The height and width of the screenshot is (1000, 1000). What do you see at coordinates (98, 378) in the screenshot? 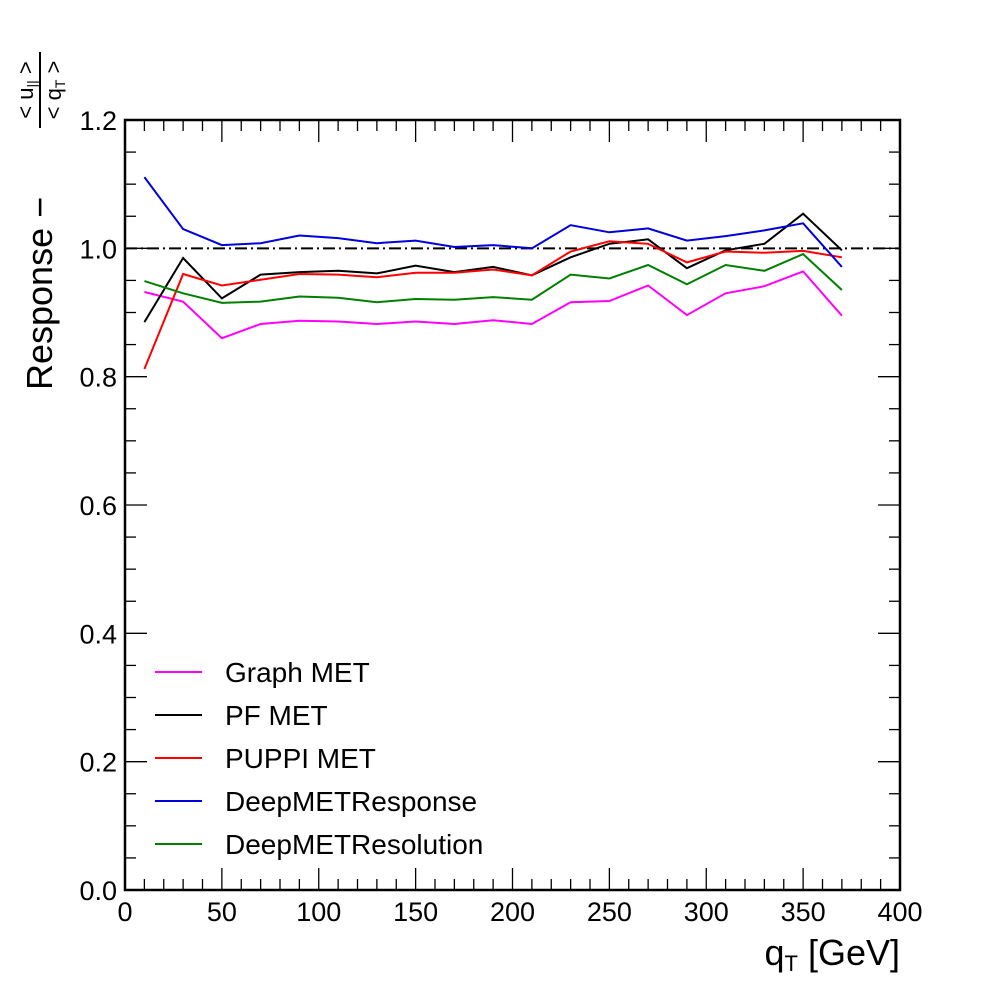
I see `y-tick-label: 0.8` at bounding box center [98, 378].